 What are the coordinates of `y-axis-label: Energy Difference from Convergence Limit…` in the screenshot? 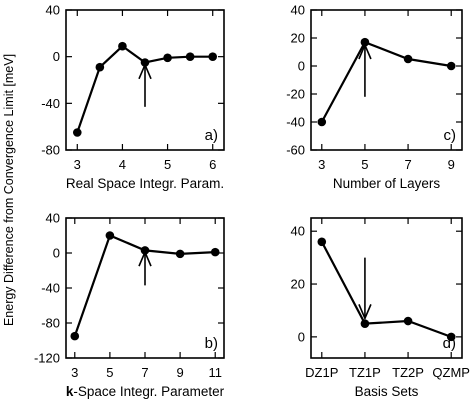 It's located at (9, 190).